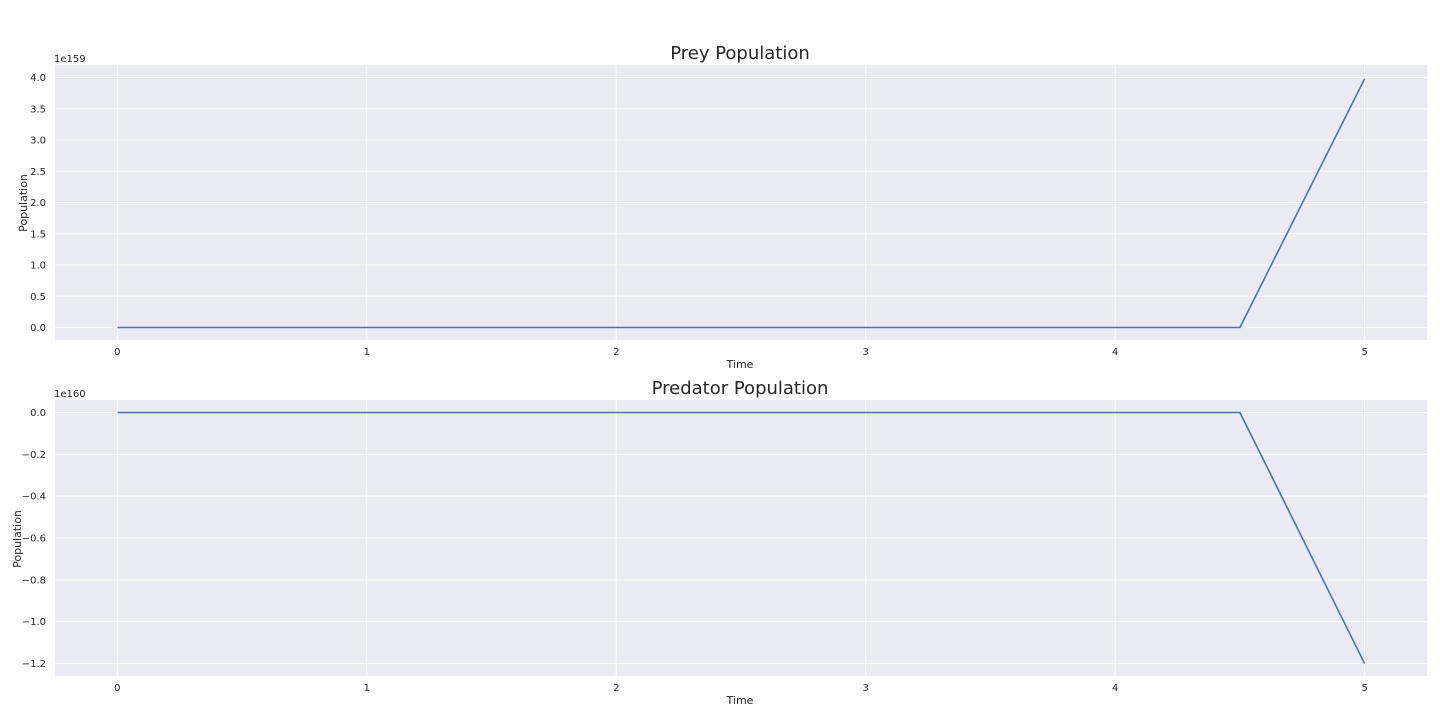  I want to click on y-tick-label: −0.4, so click(34, 497).